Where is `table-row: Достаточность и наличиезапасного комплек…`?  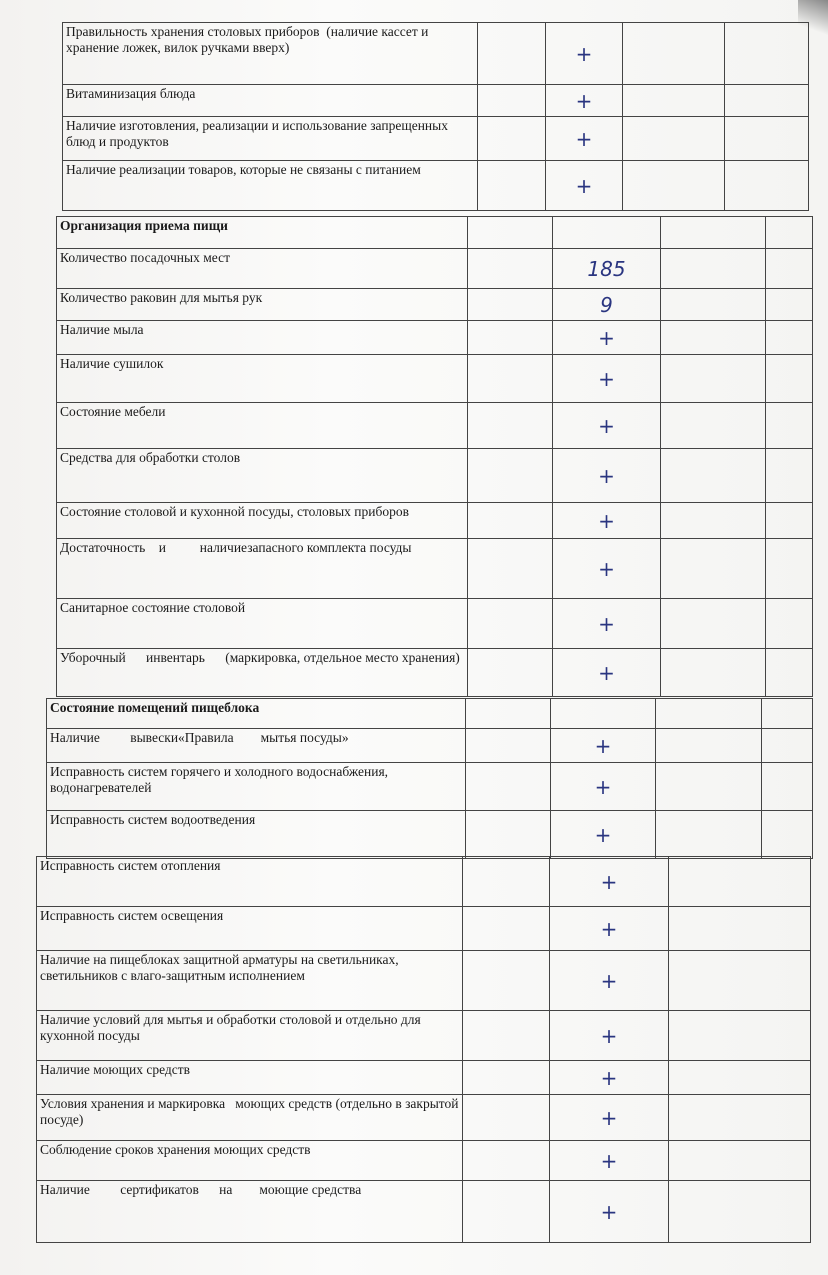 table-row: Достаточность и наличиезапасного комплек… is located at coordinates (434, 568).